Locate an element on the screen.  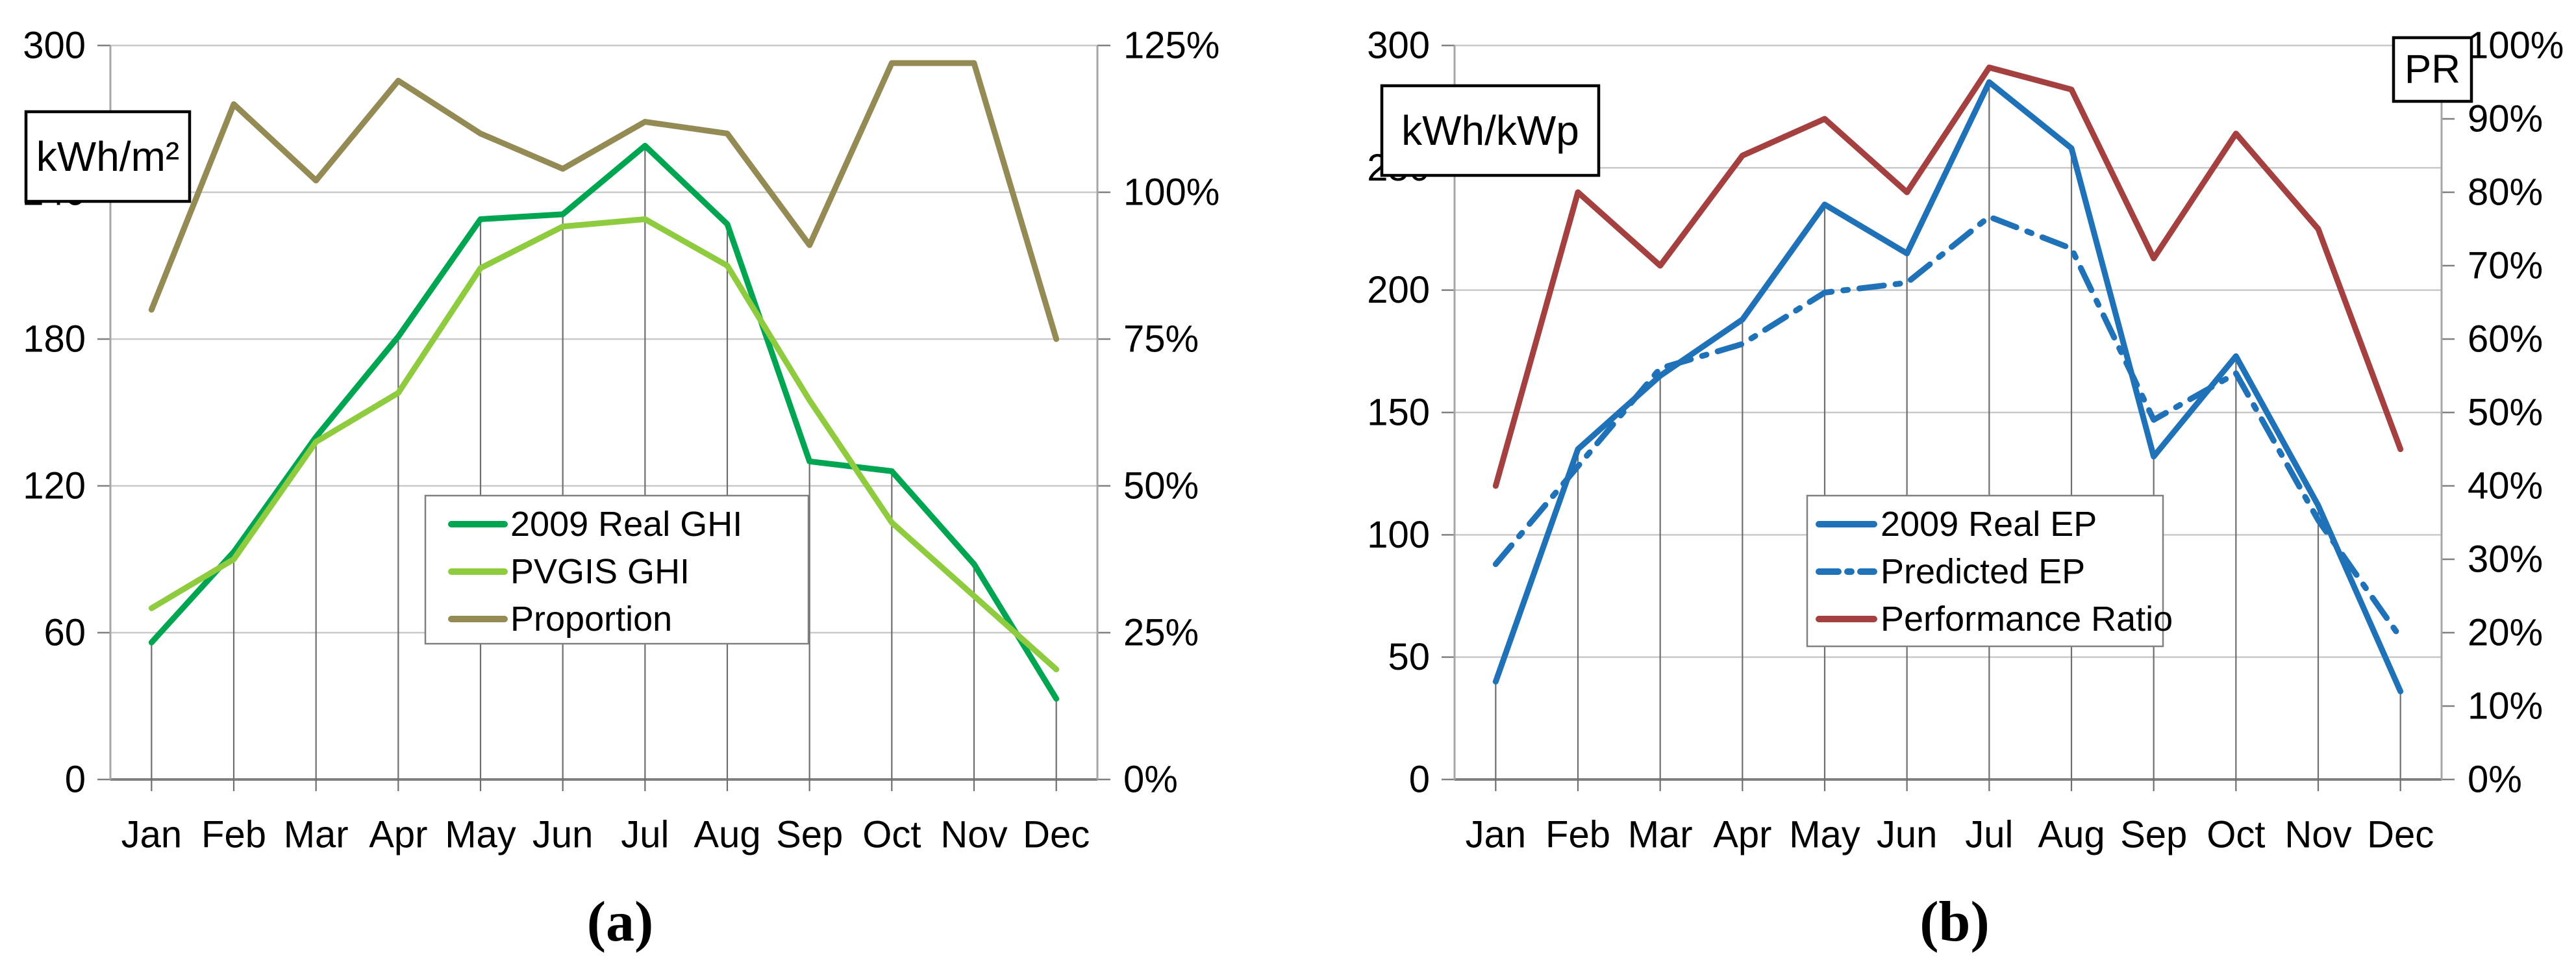
unit-box-label: kWh/kWp is located at coordinates (1490, 130).